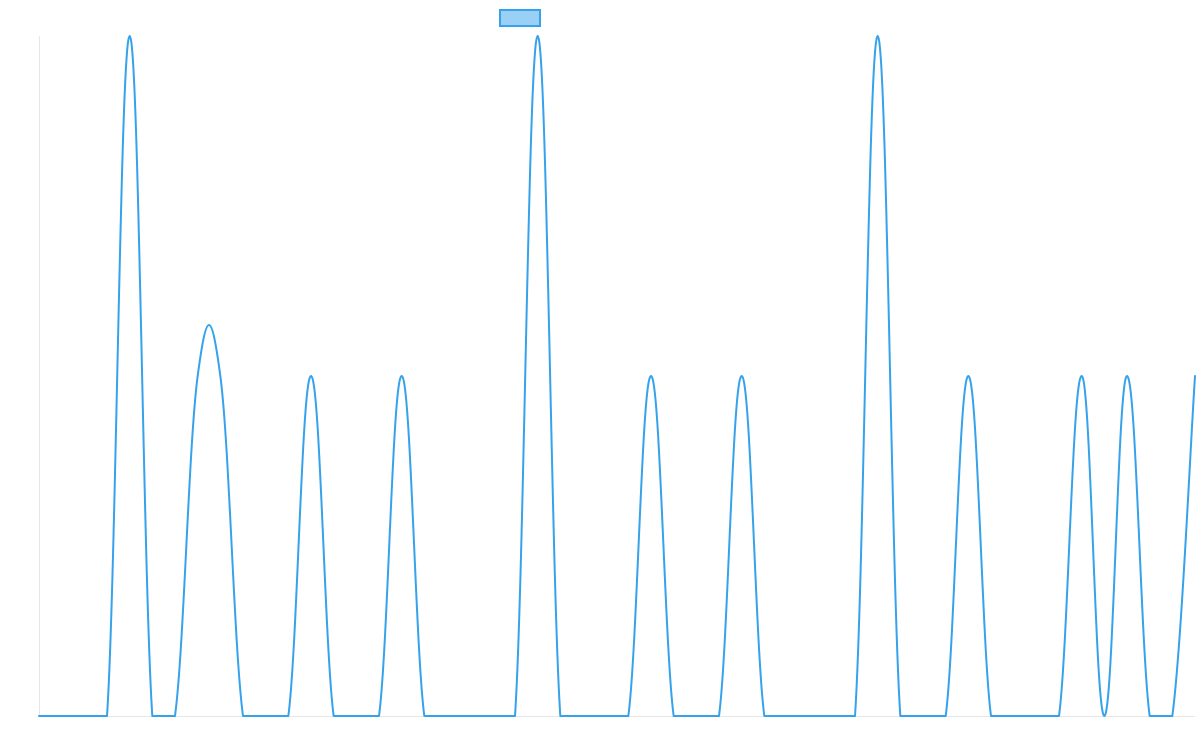 This screenshot has height=755, width=1200. I want to click on legend, so click(520, 18).